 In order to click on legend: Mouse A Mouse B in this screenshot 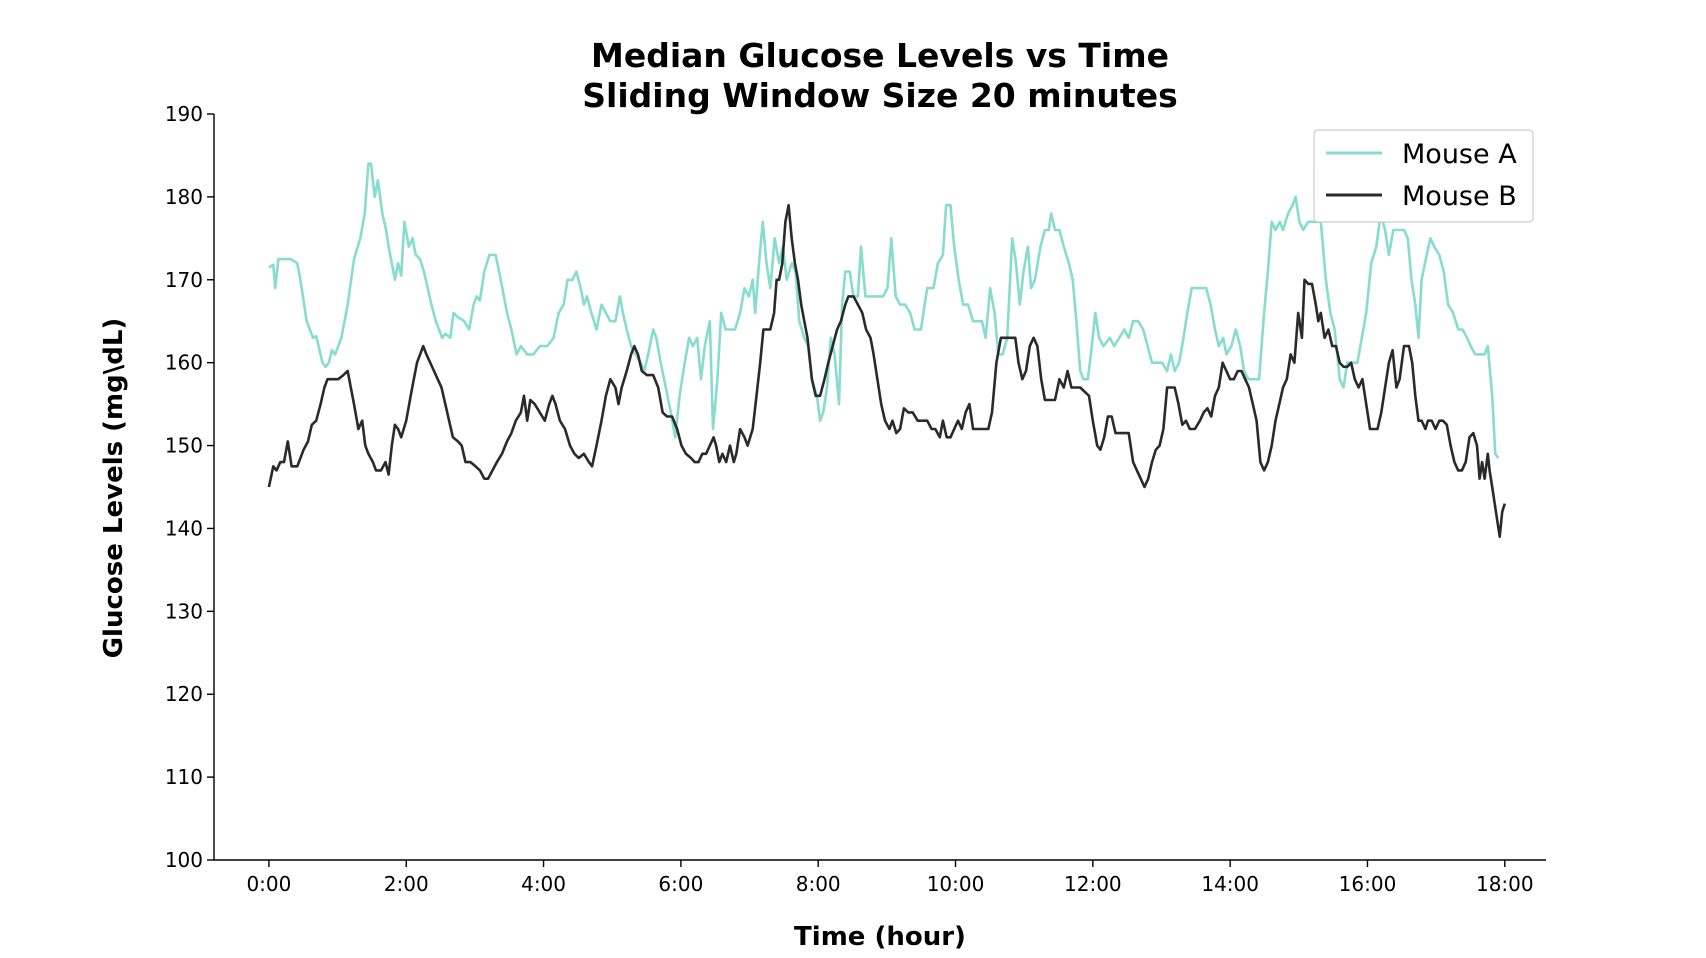, I will do `click(1423, 176)`.